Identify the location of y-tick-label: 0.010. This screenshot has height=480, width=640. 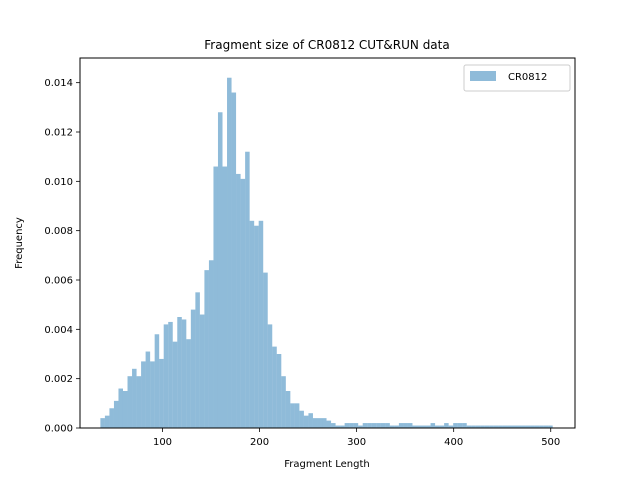
(58, 182).